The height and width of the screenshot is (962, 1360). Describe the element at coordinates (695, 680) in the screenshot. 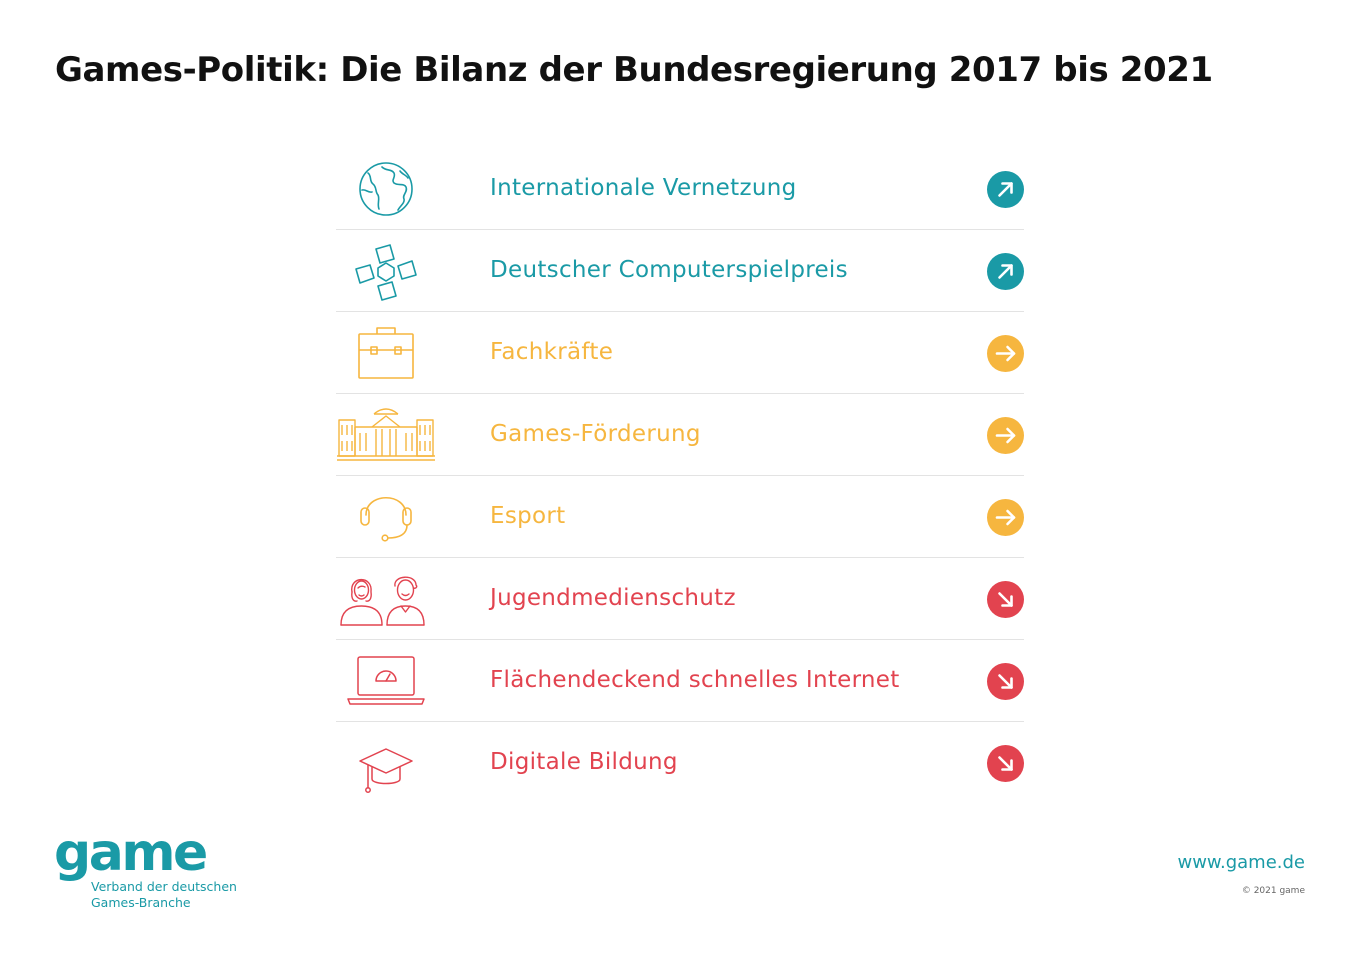

I see `item-label: Flächendeckend schnelles Internet` at that location.